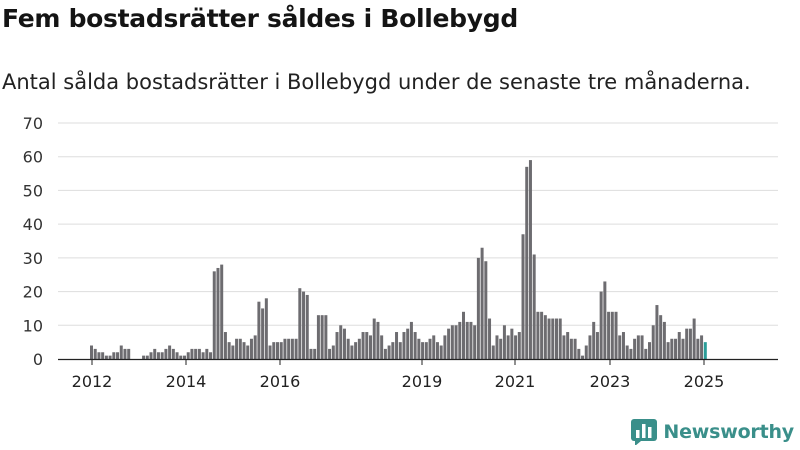 This screenshot has height=450, width=800. What do you see at coordinates (705, 350) in the screenshot?
I see `highlight-bar` at bounding box center [705, 350].